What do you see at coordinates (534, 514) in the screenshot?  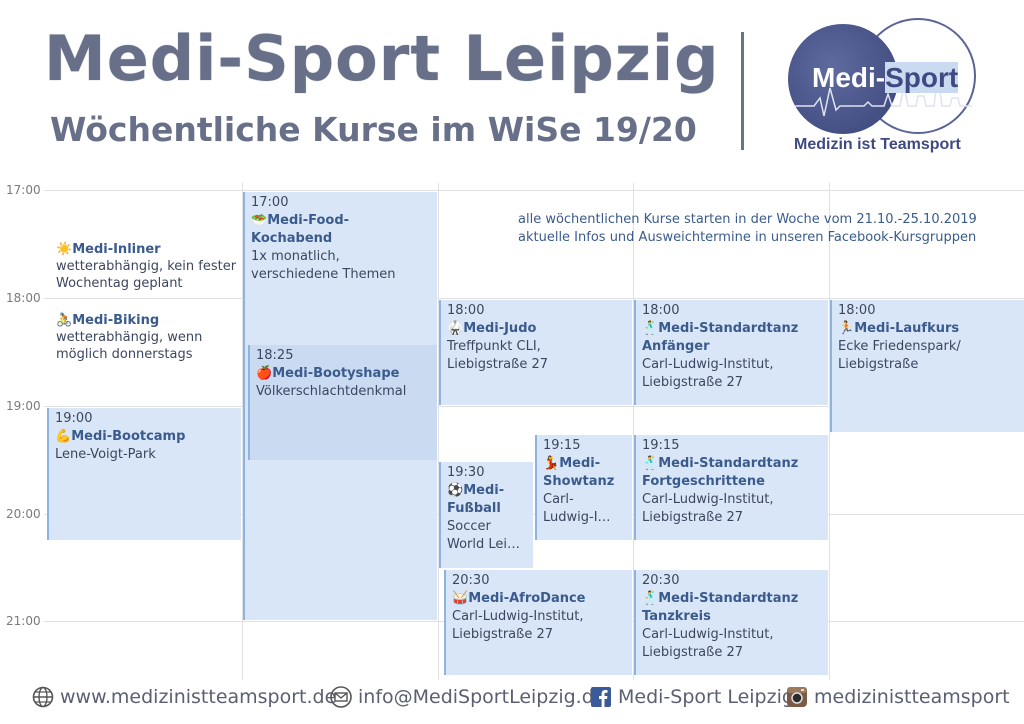 I see `grid-line-2000` at bounding box center [534, 514].